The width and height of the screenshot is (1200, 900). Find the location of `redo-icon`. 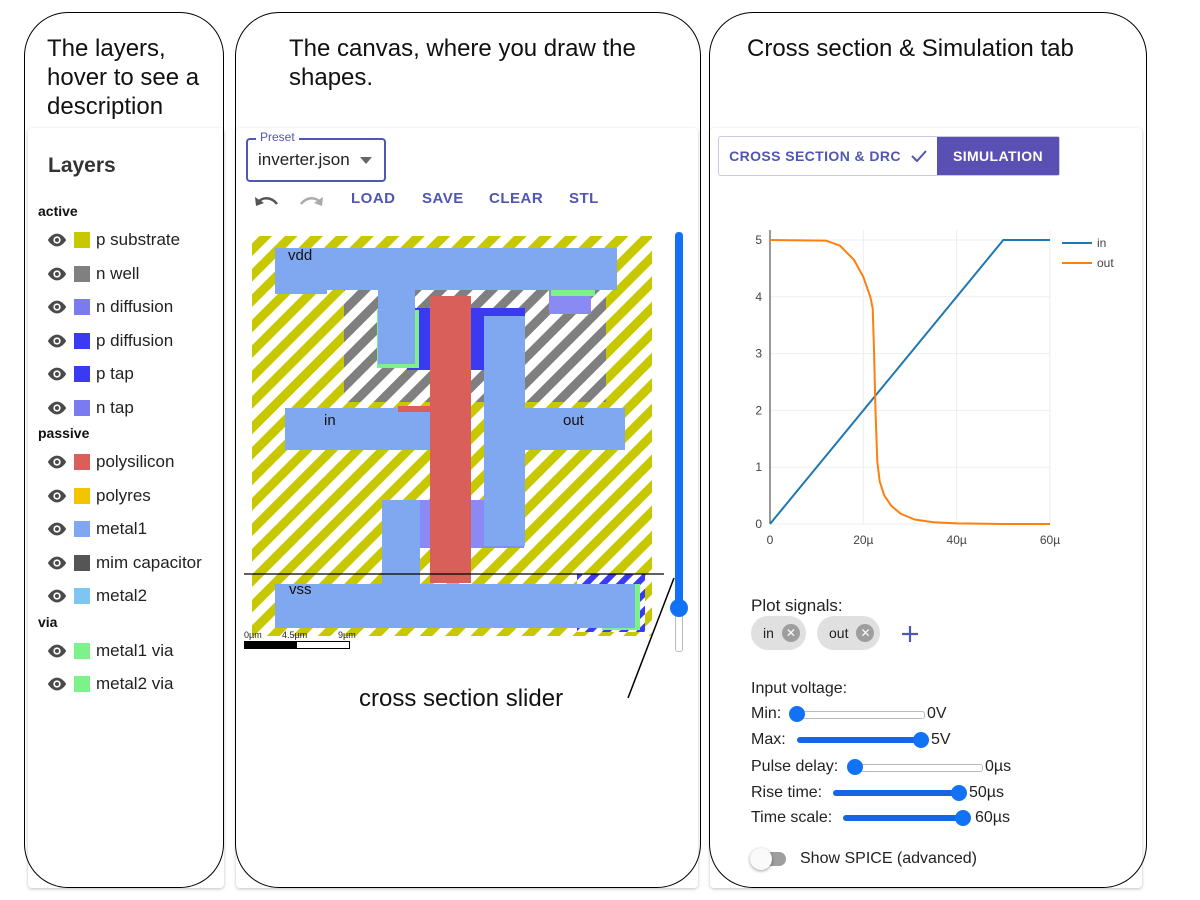

redo-icon is located at coordinates (311, 201).